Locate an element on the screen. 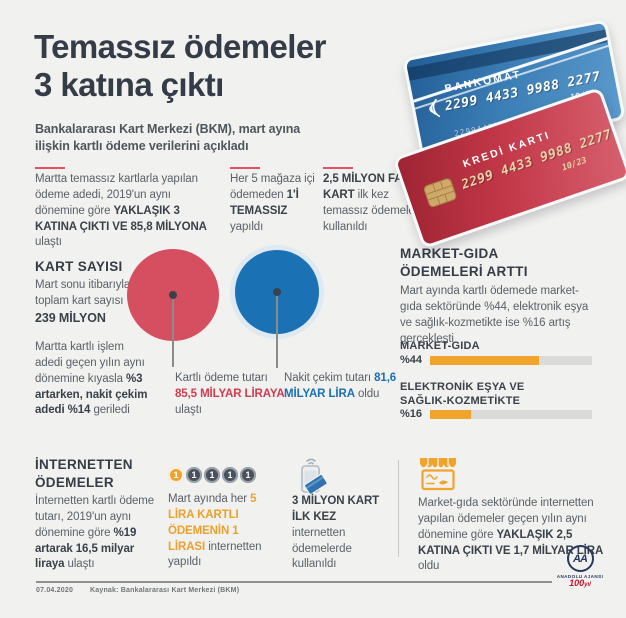 This screenshot has height=618, width=626. detail-bold: %3 artarken, nakit çekim adedi %14 is located at coordinates (91, 394).